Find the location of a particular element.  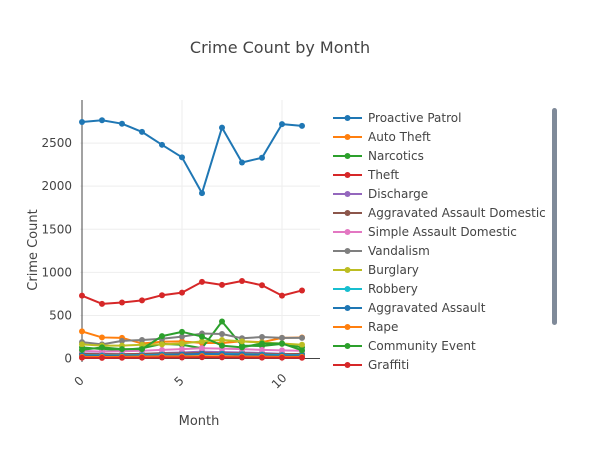

legend-entry: Community Event is located at coordinates (404, 346).